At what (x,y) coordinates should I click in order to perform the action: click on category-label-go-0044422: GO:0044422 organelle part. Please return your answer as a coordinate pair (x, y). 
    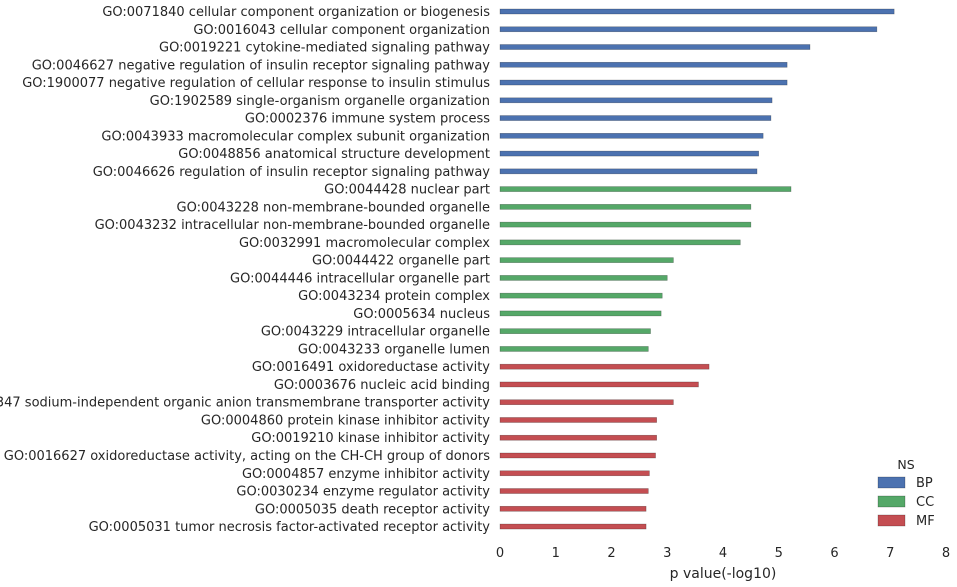
    Looking at the image, I should click on (401, 261).